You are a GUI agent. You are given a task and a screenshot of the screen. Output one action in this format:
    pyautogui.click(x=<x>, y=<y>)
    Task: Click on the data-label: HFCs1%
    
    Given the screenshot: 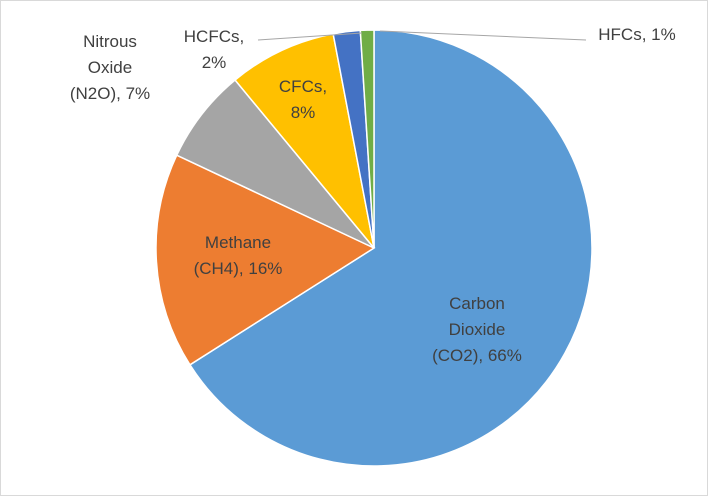 What is the action you would take?
    pyautogui.click(x=637, y=35)
    